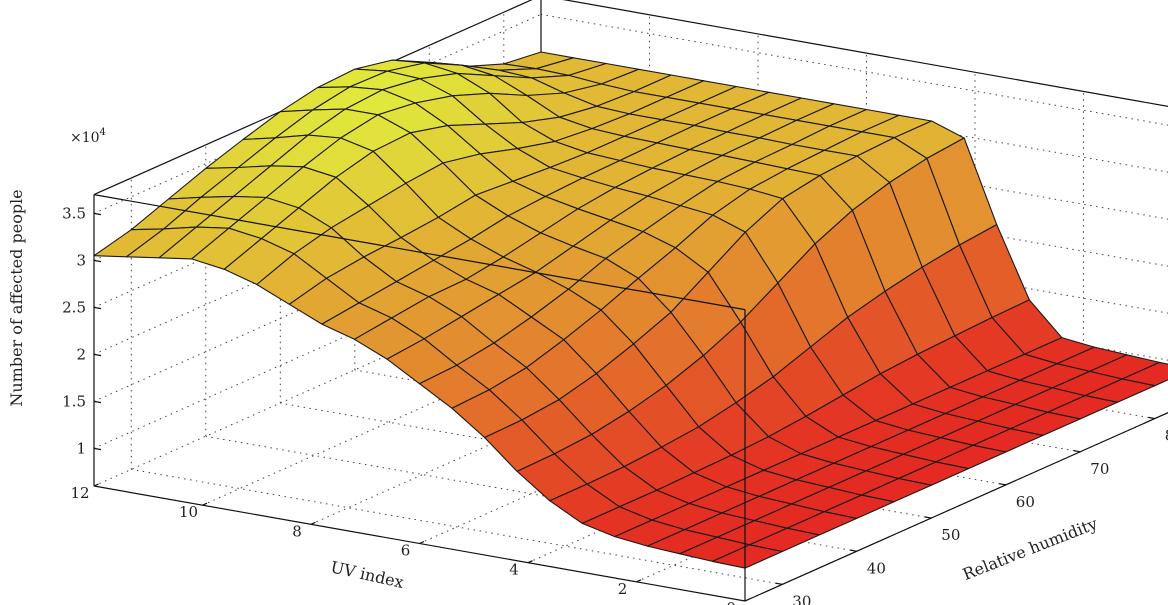  I want to click on surface-patch, so click(747, 556).